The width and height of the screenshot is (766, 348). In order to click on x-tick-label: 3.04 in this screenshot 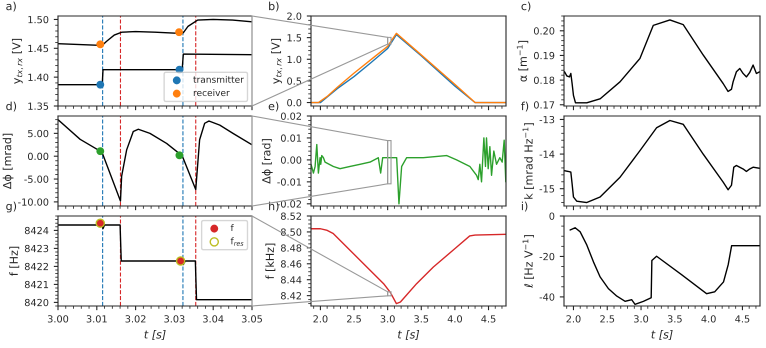, I will do `click(213, 319)`.